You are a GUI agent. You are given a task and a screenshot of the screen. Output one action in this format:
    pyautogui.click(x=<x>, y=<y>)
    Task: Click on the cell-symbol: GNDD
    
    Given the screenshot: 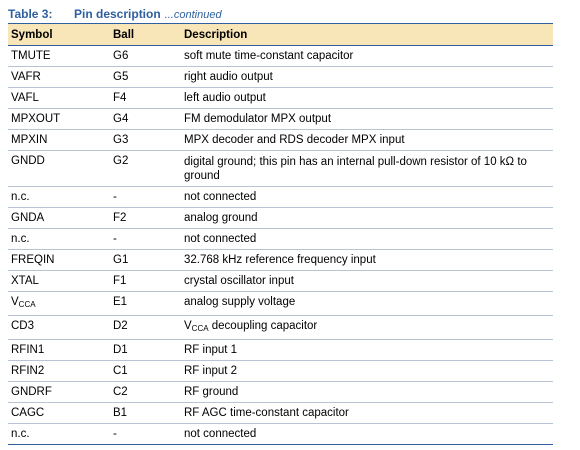 What is the action you would take?
    pyautogui.click(x=59, y=168)
    